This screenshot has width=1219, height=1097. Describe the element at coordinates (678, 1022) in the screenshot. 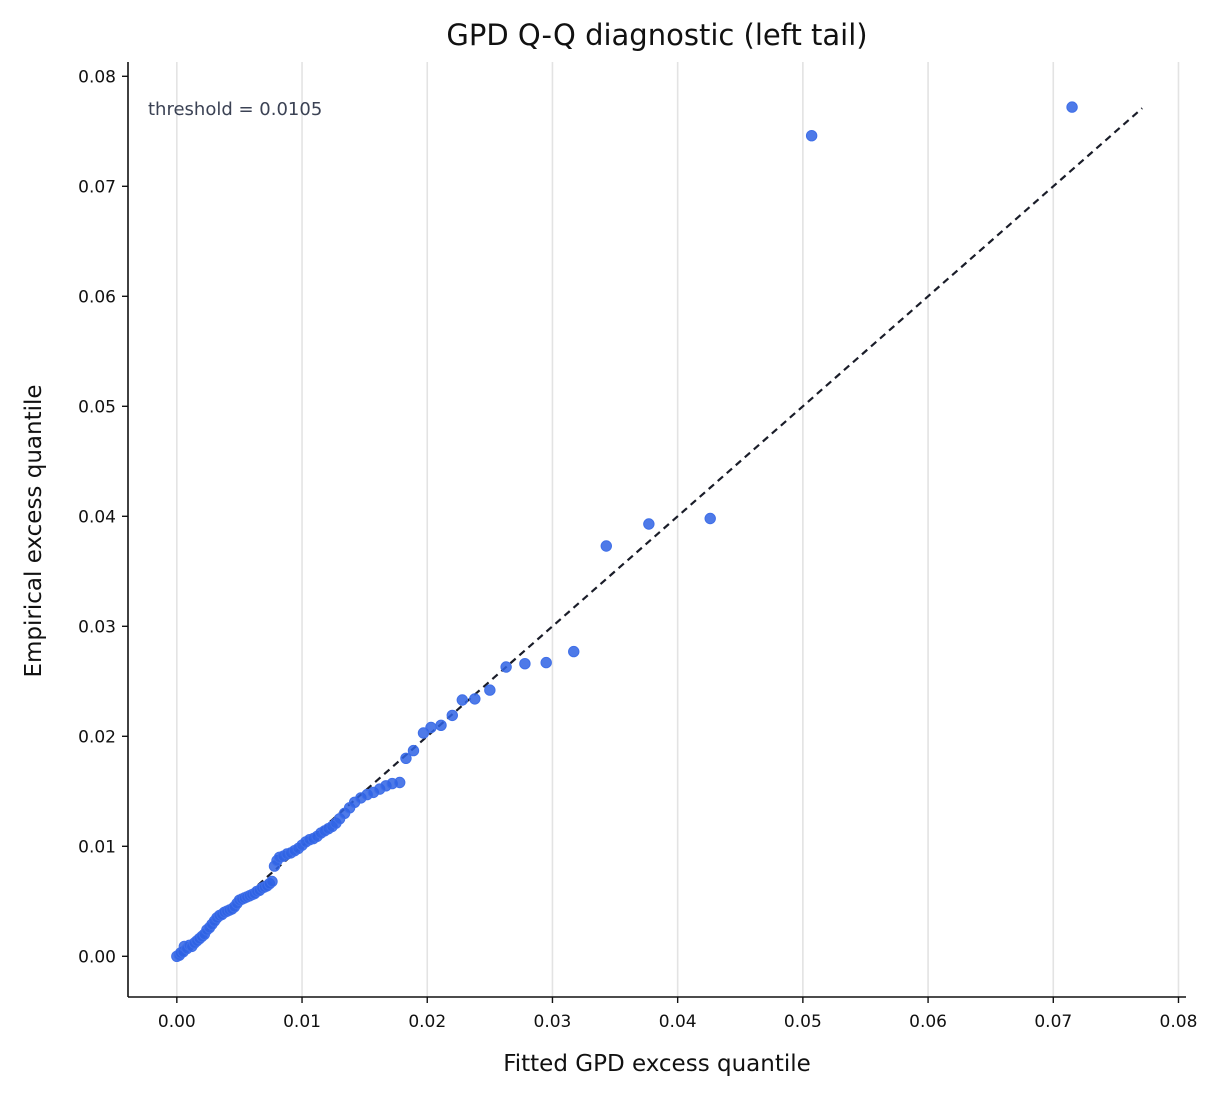

I see `x-tick-label-4: 0.04` at that location.